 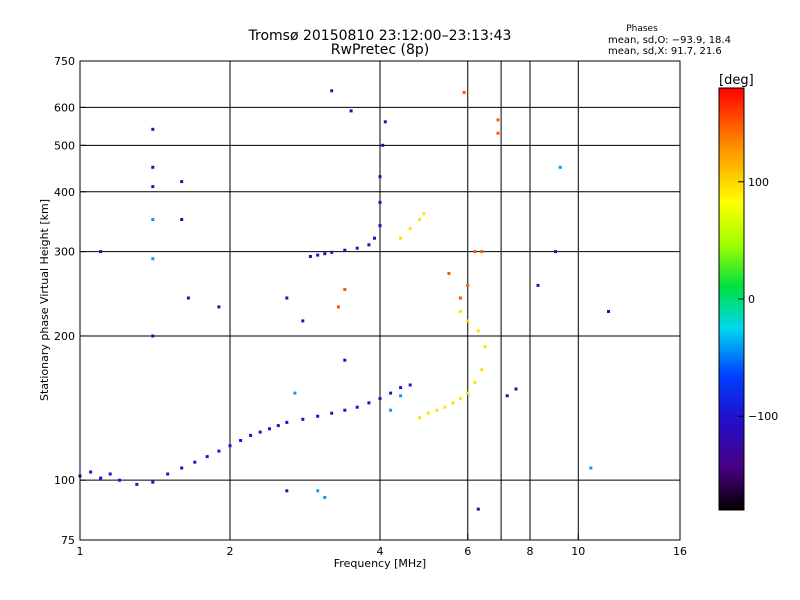 I want to click on colorbar-tick-label: 100, so click(x=758, y=182).